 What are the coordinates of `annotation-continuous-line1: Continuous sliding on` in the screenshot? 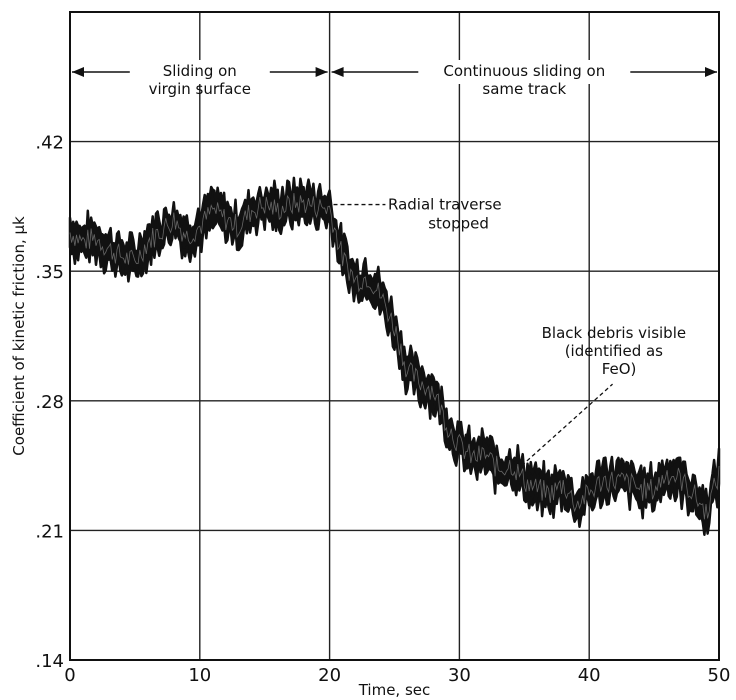 It's located at (524, 71).